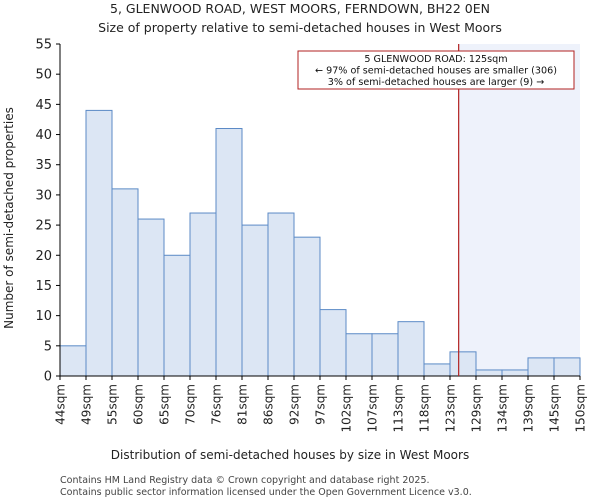 This screenshot has height=504, width=600. I want to click on x-tick-label: 145sqm, so click(555, 408).